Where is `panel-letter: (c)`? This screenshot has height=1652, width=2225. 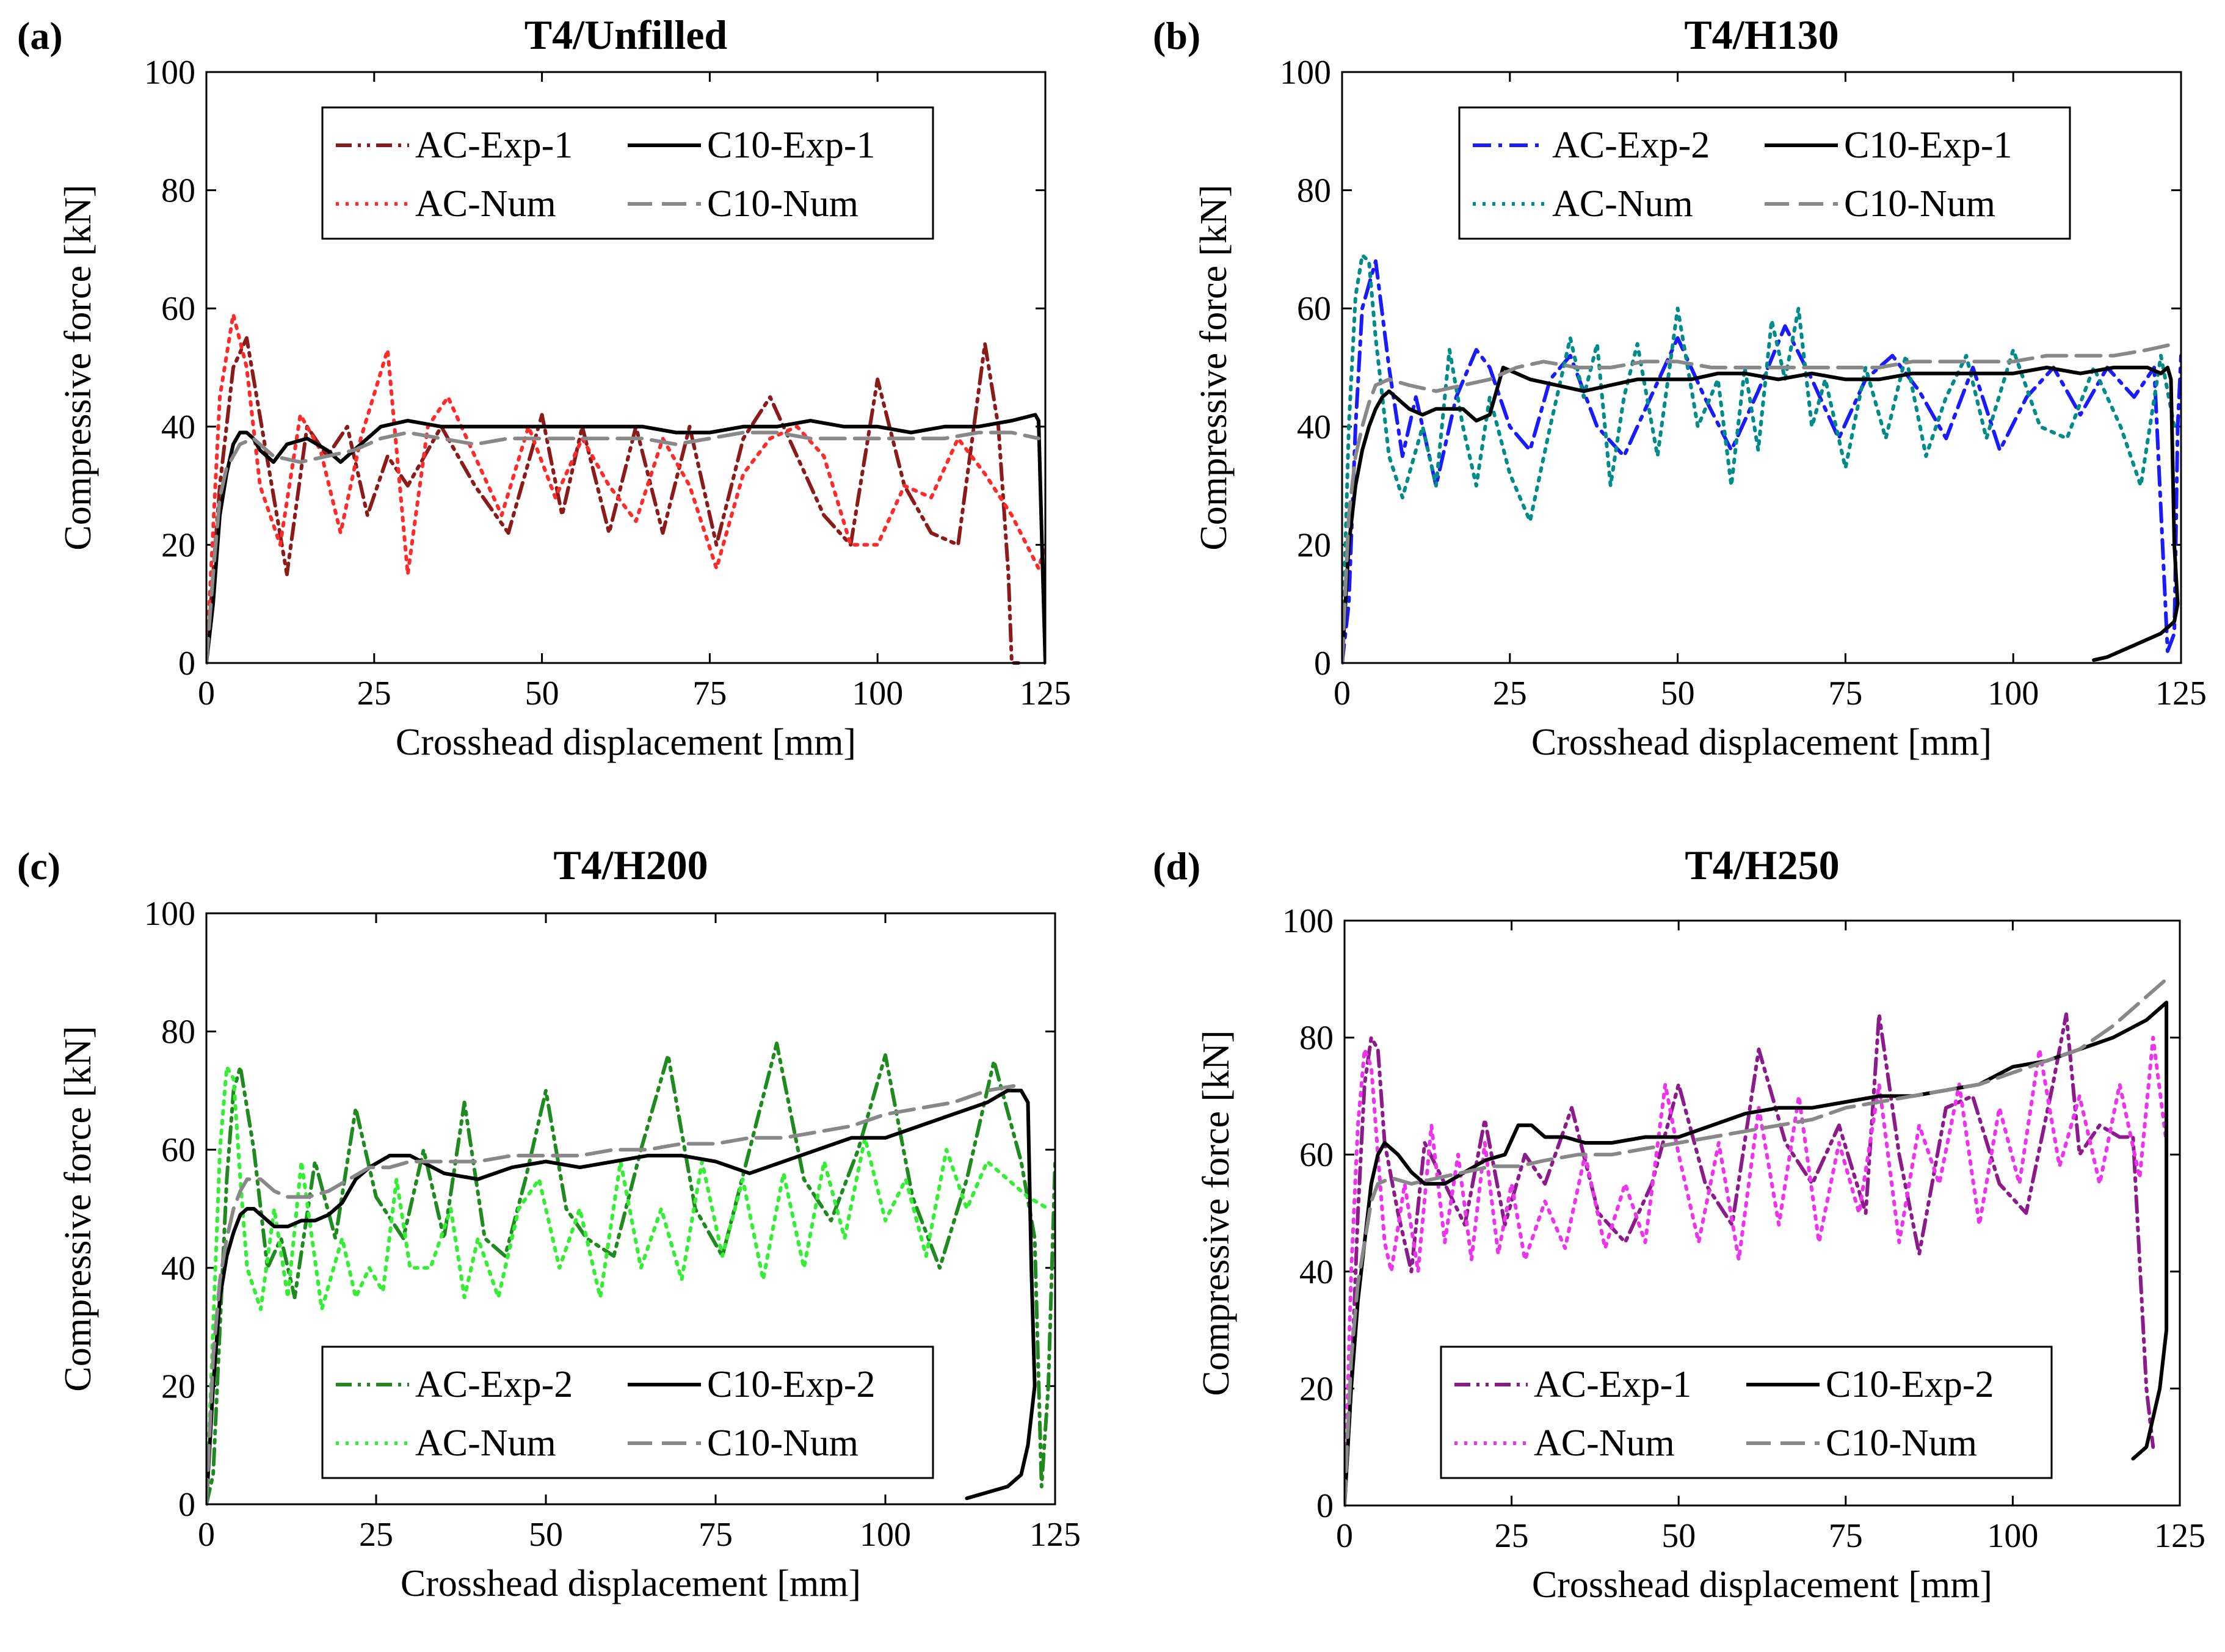 panel-letter: (c) is located at coordinates (38, 866).